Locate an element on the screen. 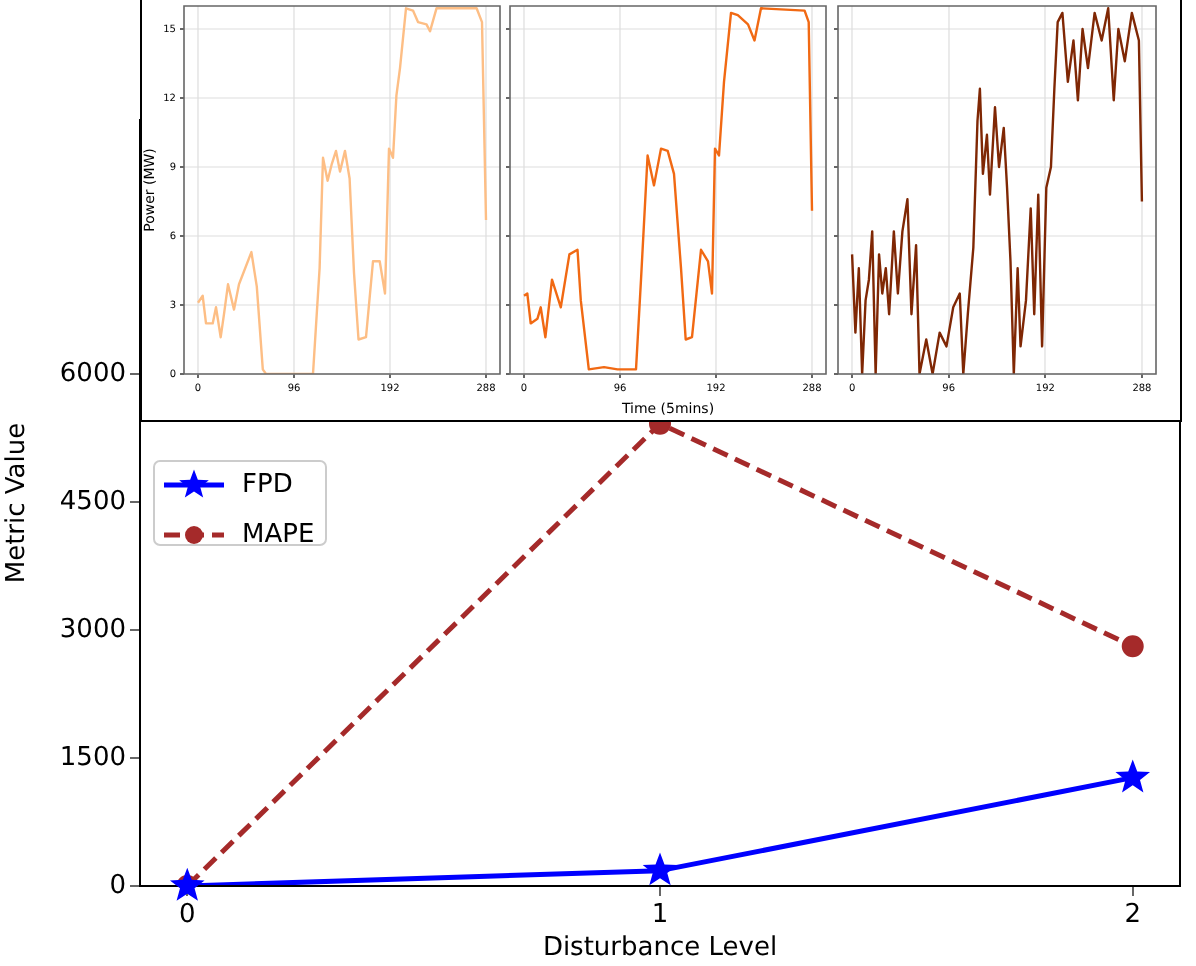  x-tick-label: 1 is located at coordinates (660, 915).